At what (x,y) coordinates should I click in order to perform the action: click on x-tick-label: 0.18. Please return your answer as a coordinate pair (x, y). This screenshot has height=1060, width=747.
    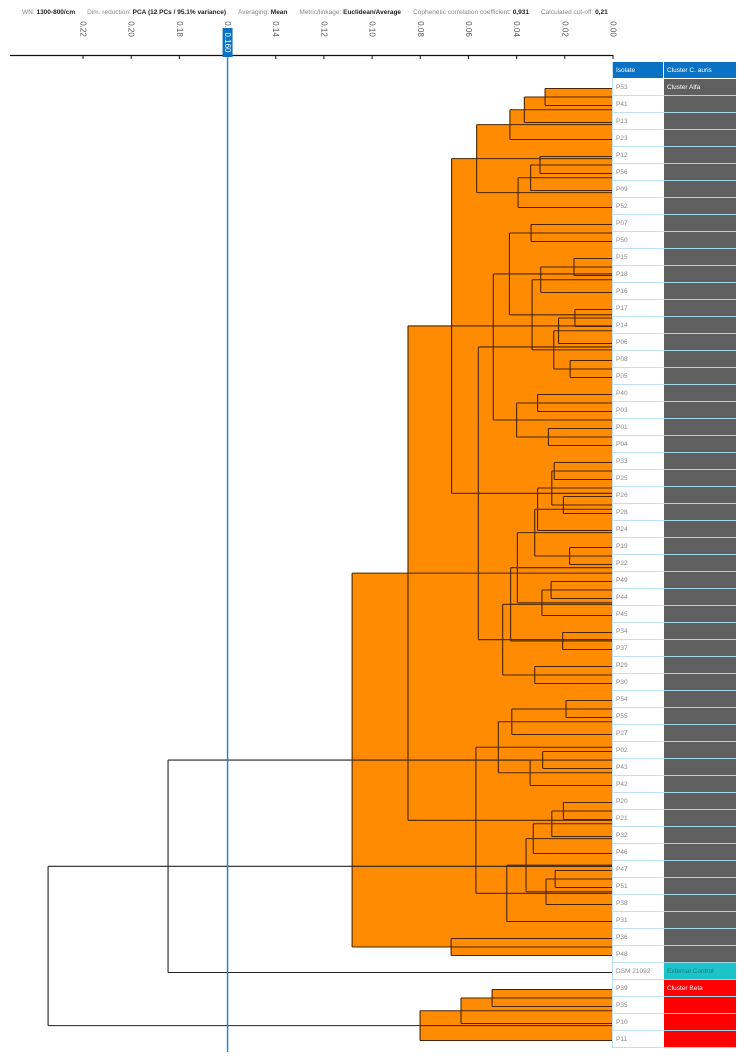
    Looking at the image, I should click on (179, 29).